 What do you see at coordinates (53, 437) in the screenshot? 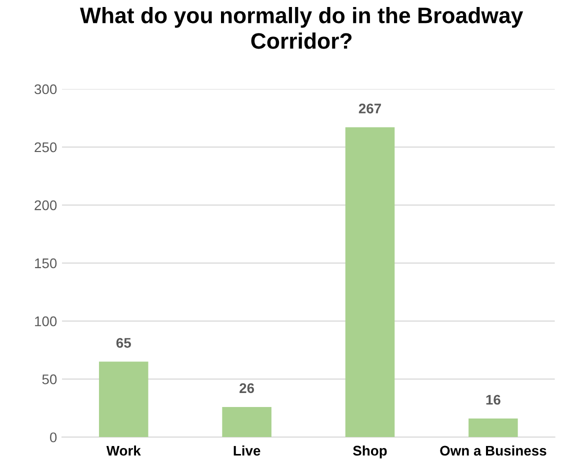
I see `y-tick-label: 0` at bounding box center [53, 437].